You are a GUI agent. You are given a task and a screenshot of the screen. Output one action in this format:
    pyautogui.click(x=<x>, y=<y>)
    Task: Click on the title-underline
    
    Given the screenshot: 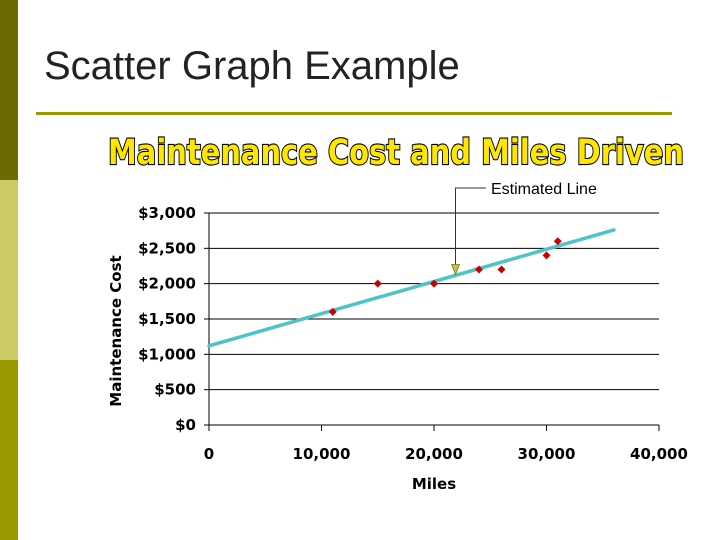 What is the action you would take?
    pyautogui.click(x=354, y=113)
    